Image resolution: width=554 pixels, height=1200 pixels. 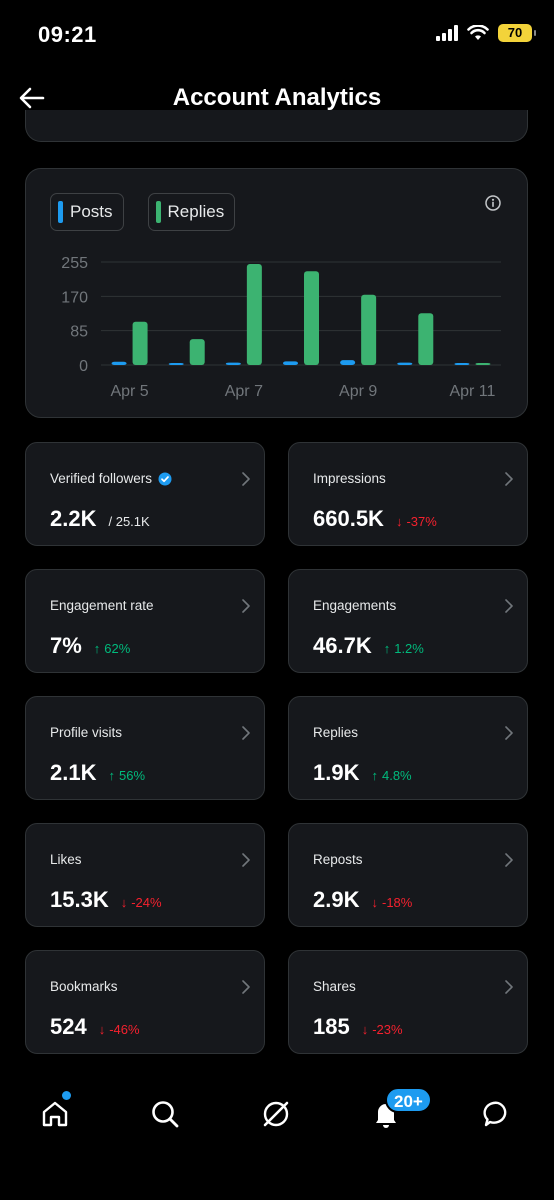 What do you see at coordinates (146, 902) in the screenshot?
I see `stat-change-value: -24%` at bounding box center [146, 902].